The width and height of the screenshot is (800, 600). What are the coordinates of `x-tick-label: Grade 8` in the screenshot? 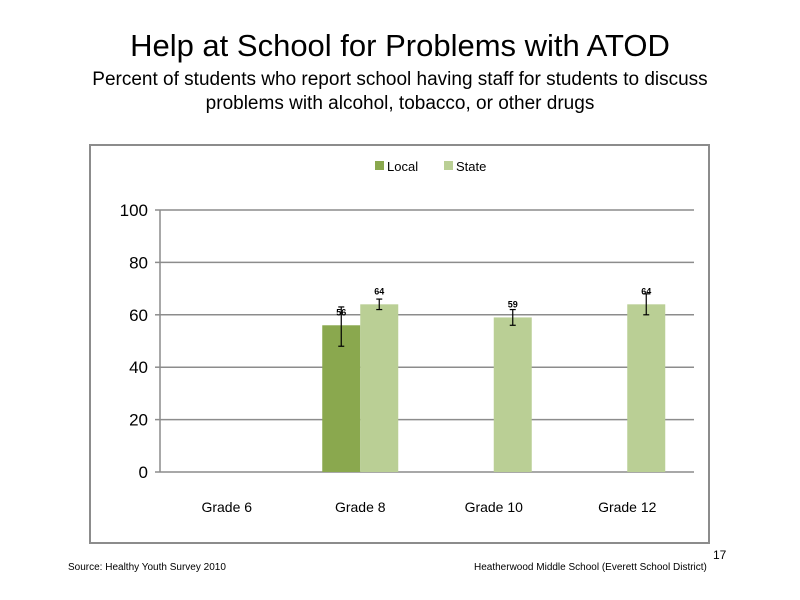 It's located at (360, 507).